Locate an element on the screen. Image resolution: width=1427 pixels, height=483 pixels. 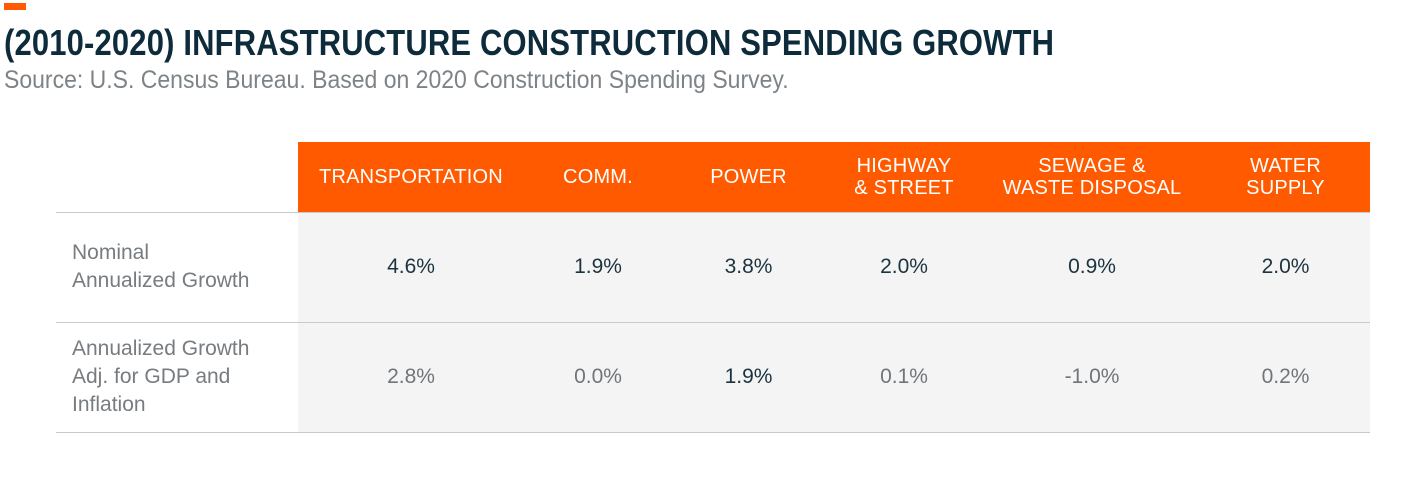
table-cell-value: -1.0% is located at coordinates (1092, 377).